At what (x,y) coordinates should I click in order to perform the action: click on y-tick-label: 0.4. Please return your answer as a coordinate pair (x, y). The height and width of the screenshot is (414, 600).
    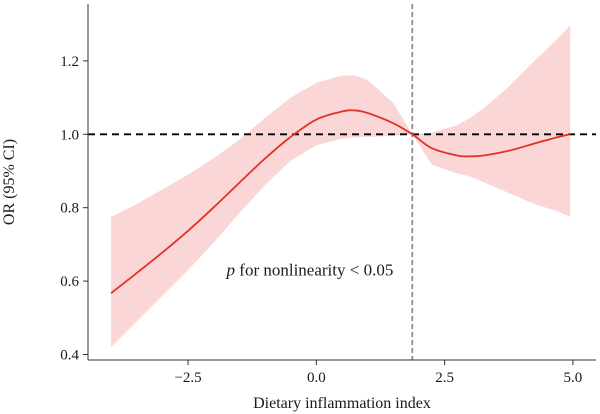
    Looking at the image, I should click on (69, 355).